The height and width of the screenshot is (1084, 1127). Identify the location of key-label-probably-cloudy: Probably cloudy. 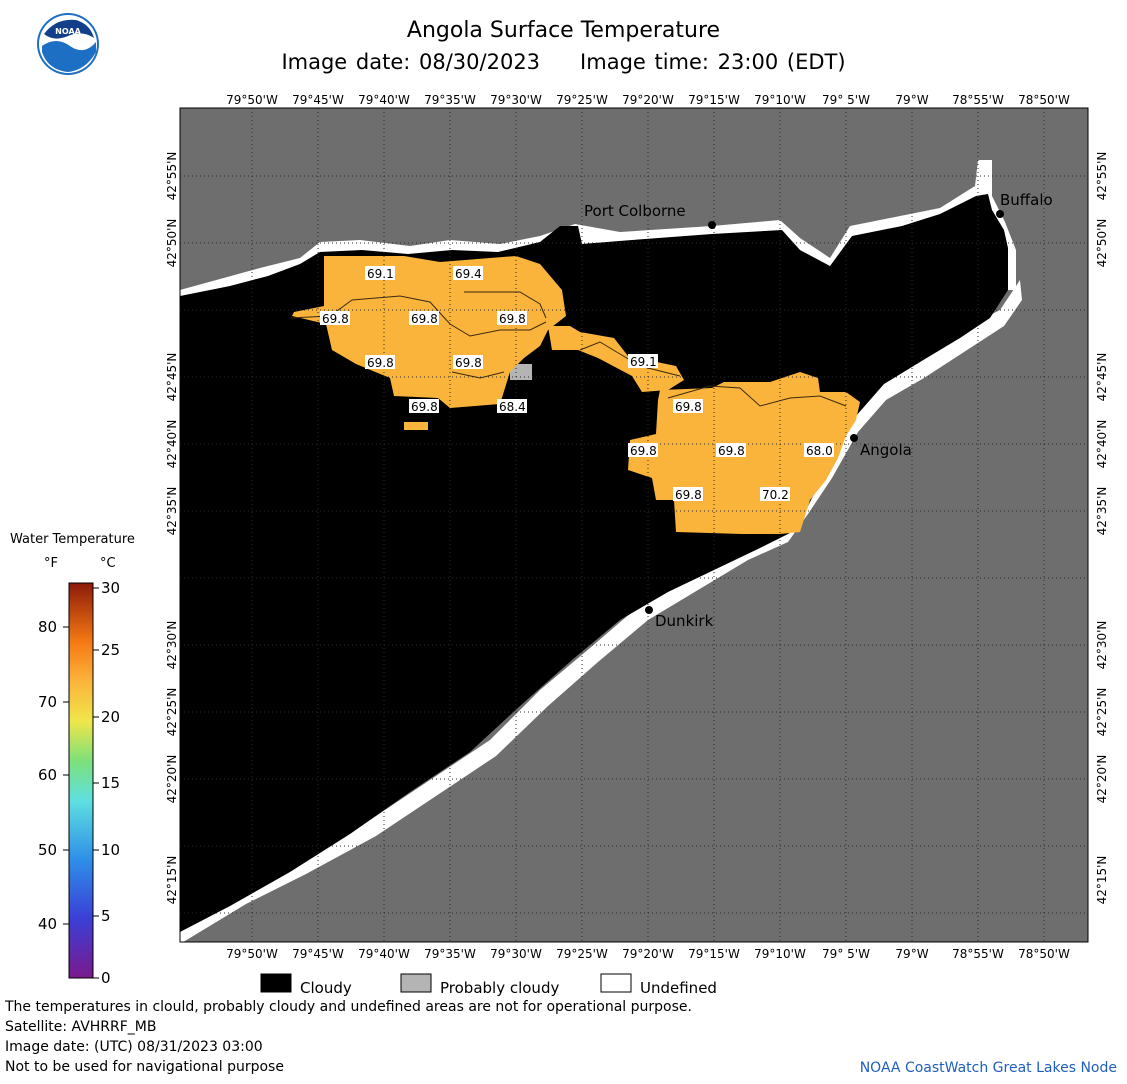
(499, 988).